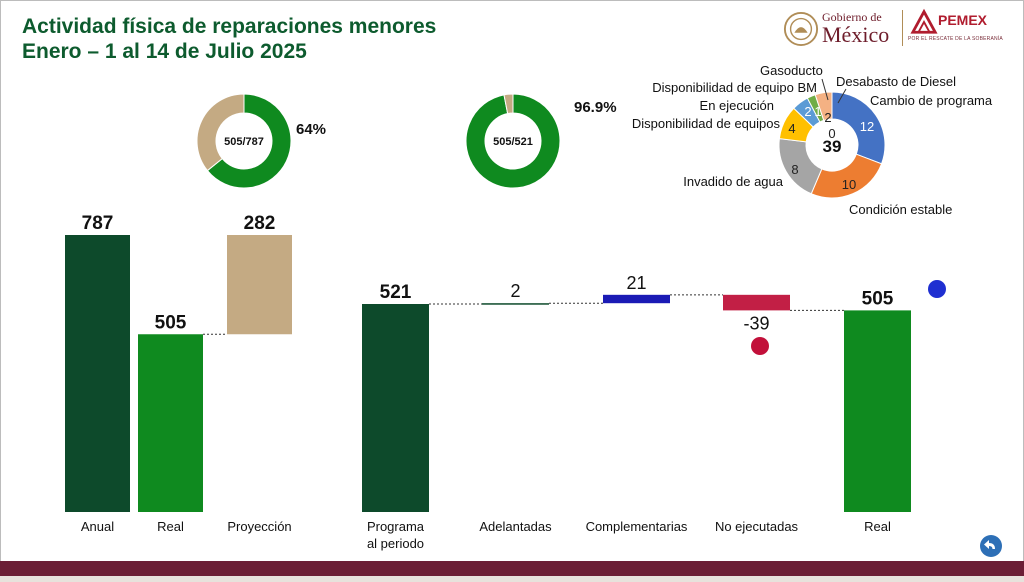 This screenshot has width=1024, height=582. Describe the element at coordinates (801, 29) in the screenshot. I see `mexico-seal-logo` at that location.